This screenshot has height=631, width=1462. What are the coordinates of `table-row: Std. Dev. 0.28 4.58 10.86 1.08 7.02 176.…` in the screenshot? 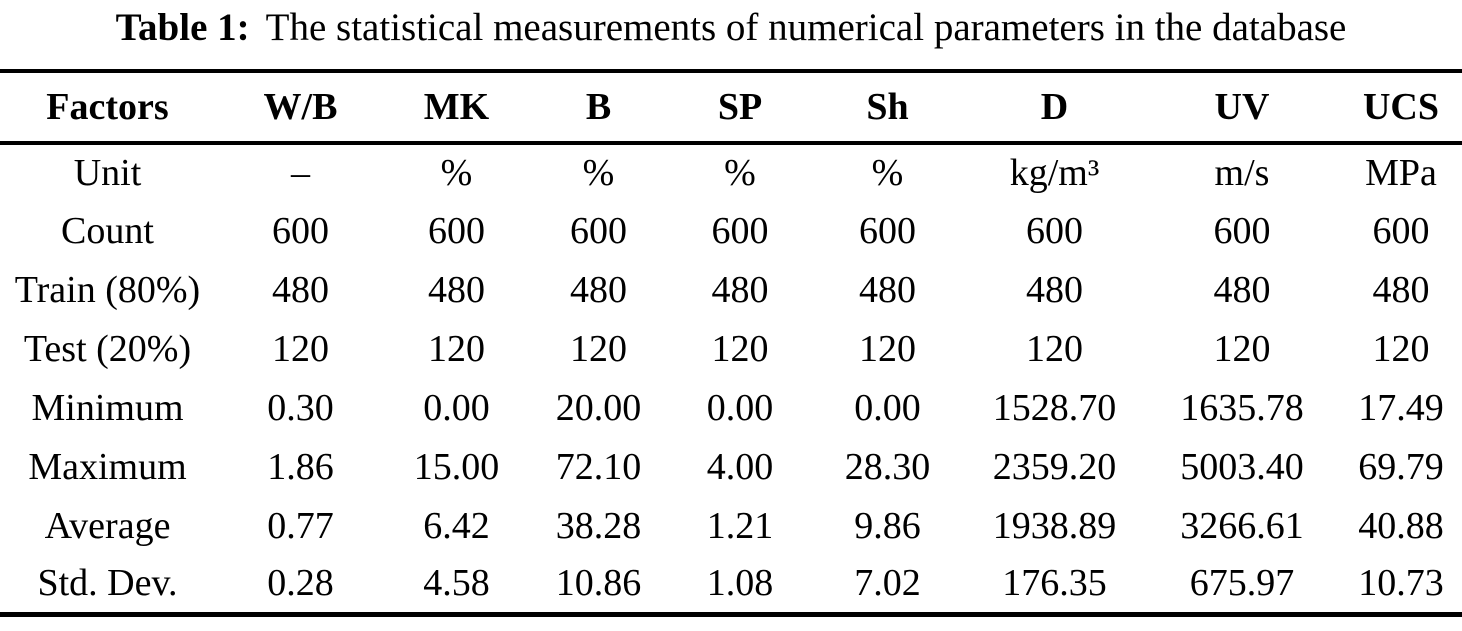 It's located at (731, 584).